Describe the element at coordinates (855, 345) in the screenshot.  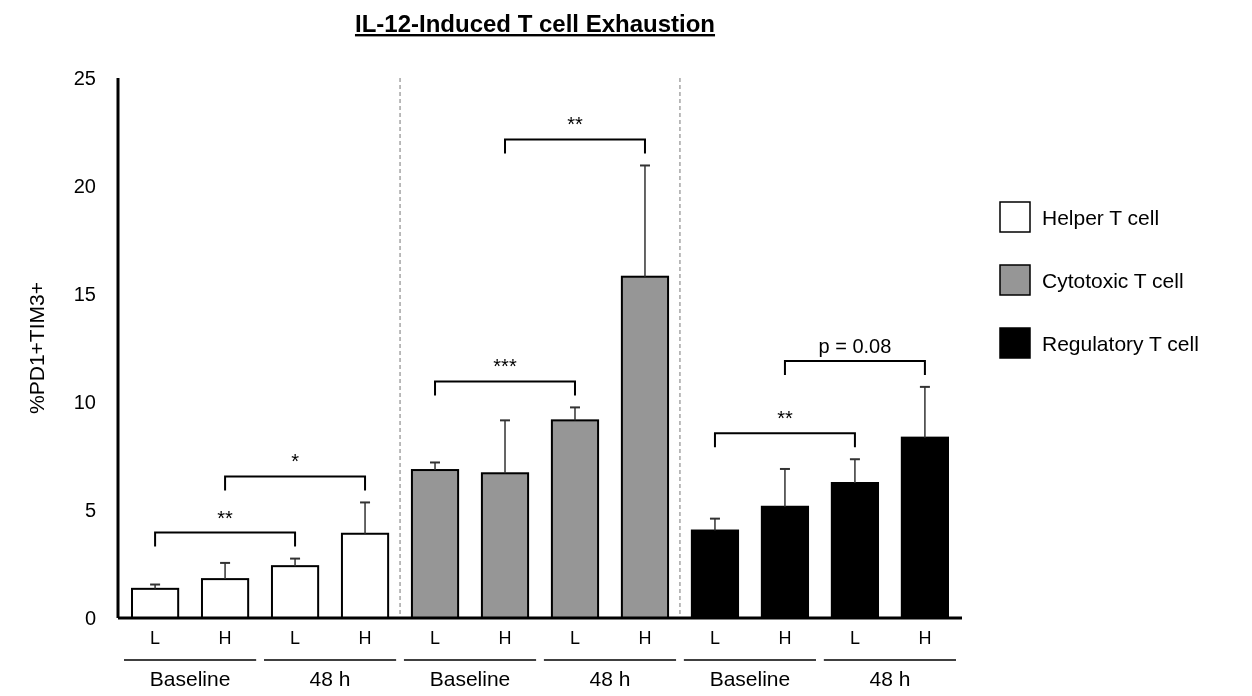
I see `annotation: p = 0.08` at that location.